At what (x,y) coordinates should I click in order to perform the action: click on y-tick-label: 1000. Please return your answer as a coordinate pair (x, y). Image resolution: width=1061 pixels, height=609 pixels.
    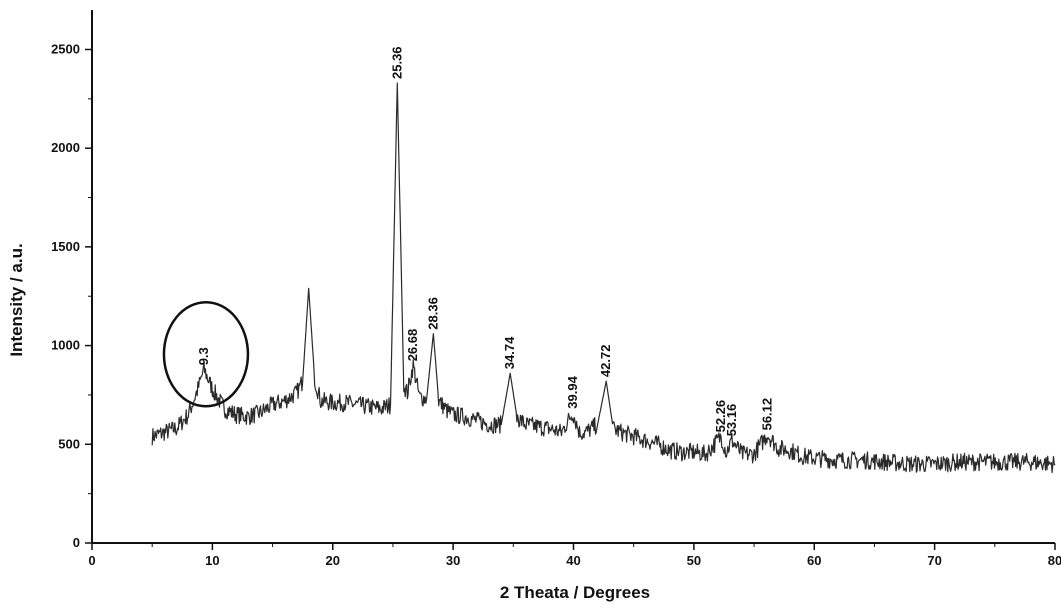
    Looking at the image, I should click on (65, 345).